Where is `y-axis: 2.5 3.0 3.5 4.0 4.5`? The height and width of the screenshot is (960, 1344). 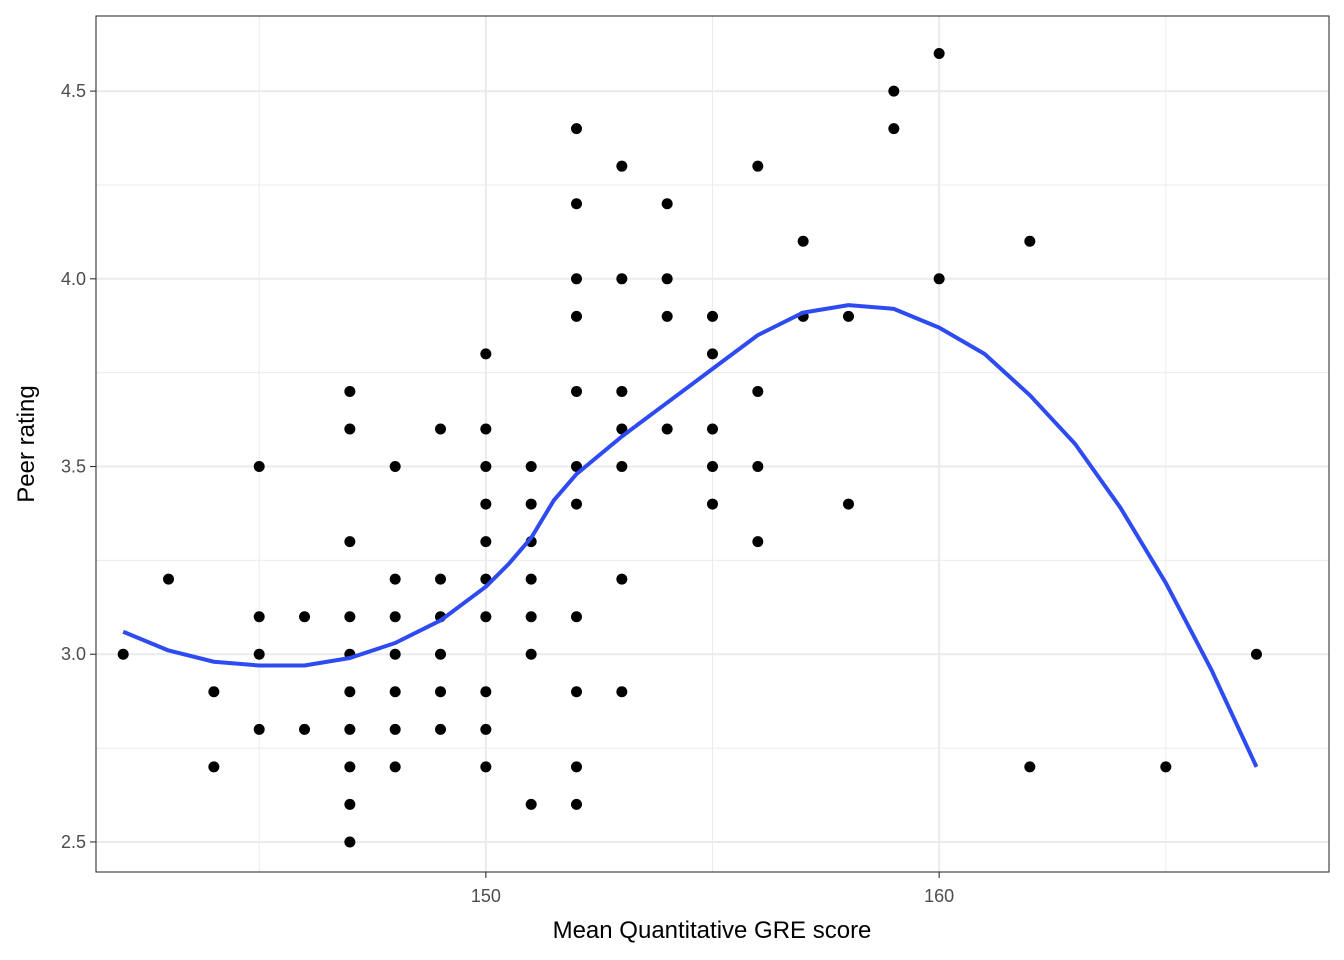 y-axis: 2.5 3.0 3.5 4.0 4.5 is located at coordinates (78, 466).